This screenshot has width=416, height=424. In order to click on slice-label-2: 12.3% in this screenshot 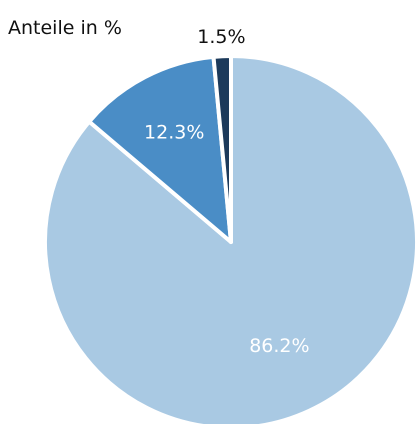, I will do `click(174, 133)`.